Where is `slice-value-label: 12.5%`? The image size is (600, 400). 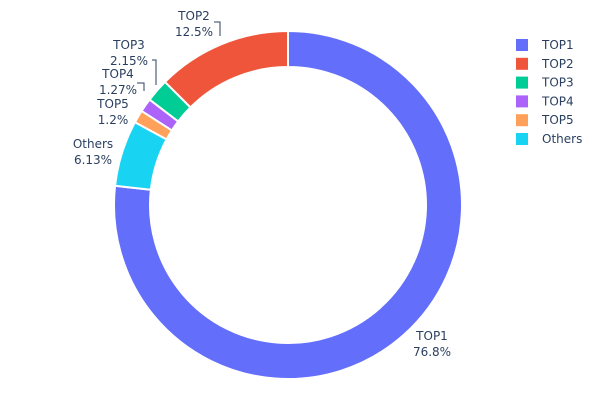
slice-value-label: 12.5% is located at coordinates (194, 32).